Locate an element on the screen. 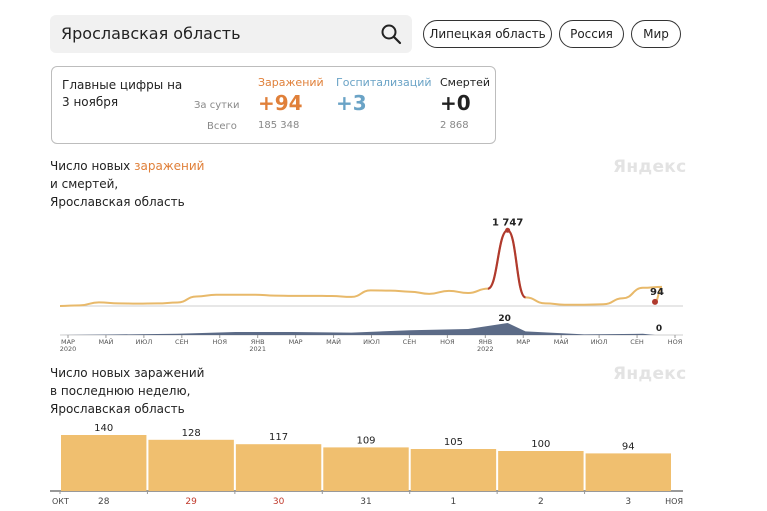 The height and width of the screenshot is (511, 767). per-day-label: За сутки is located at coordinates (217, 105).